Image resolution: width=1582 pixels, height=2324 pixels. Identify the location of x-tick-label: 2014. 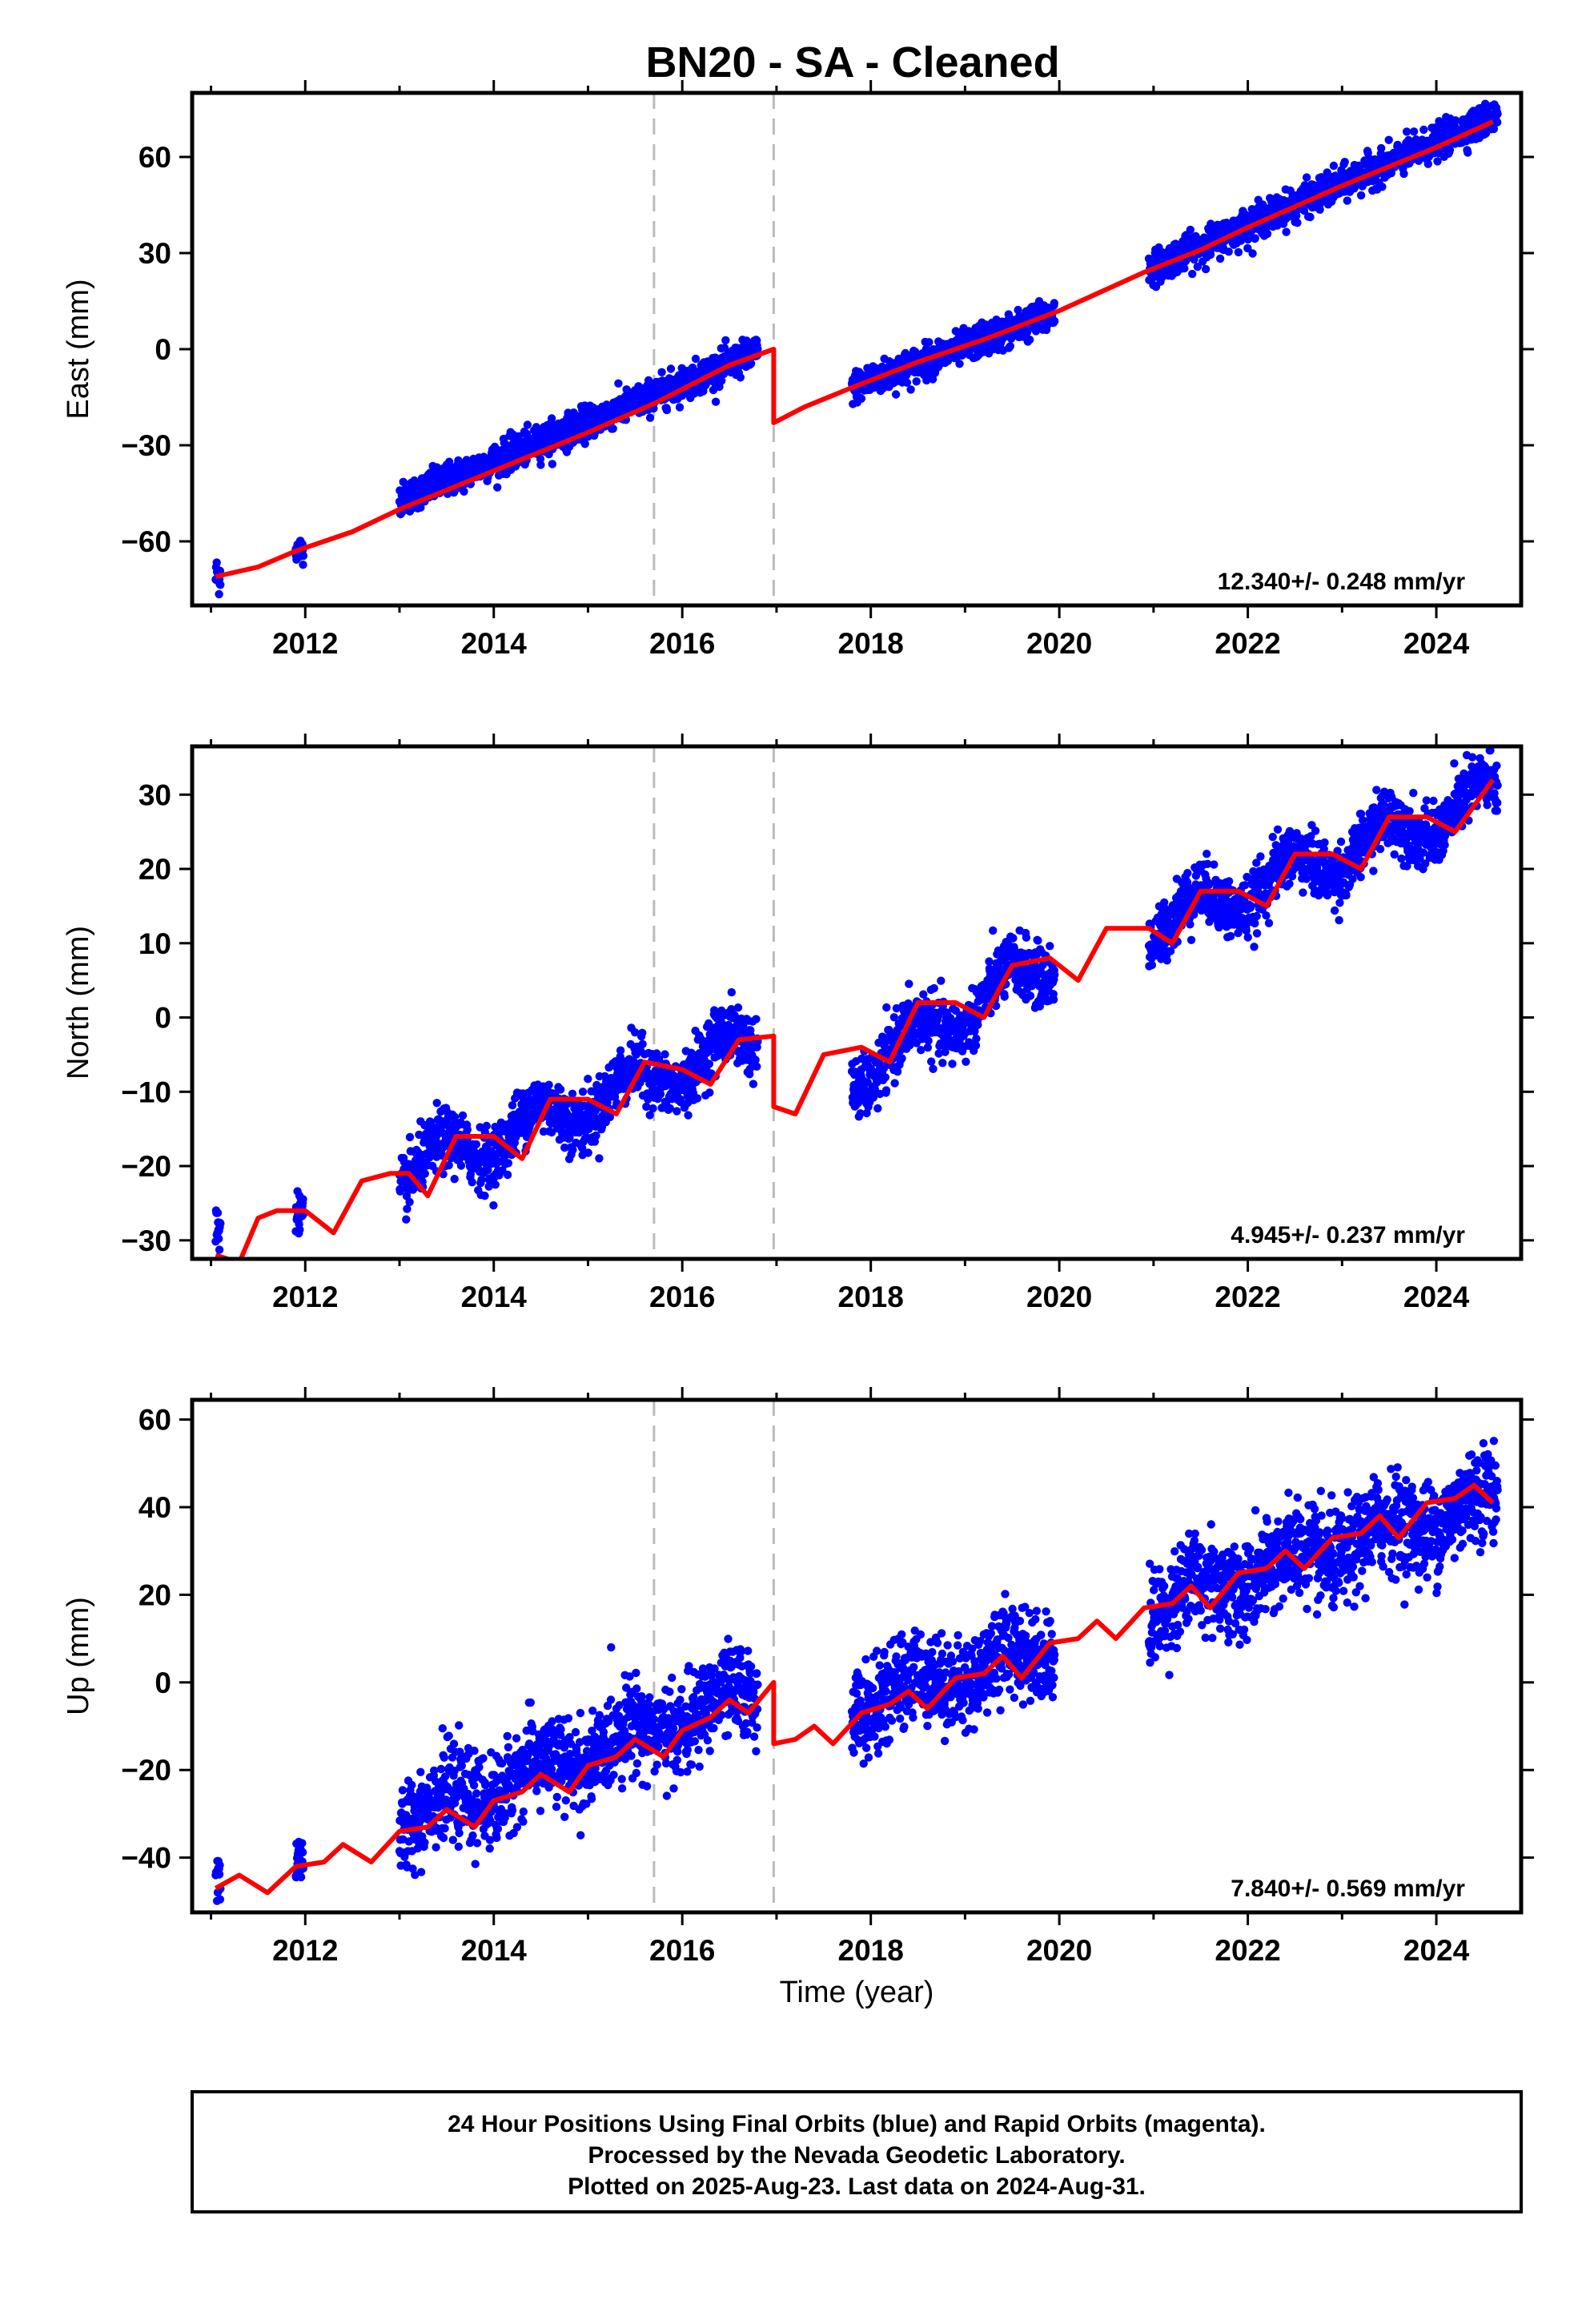
(495, 644).